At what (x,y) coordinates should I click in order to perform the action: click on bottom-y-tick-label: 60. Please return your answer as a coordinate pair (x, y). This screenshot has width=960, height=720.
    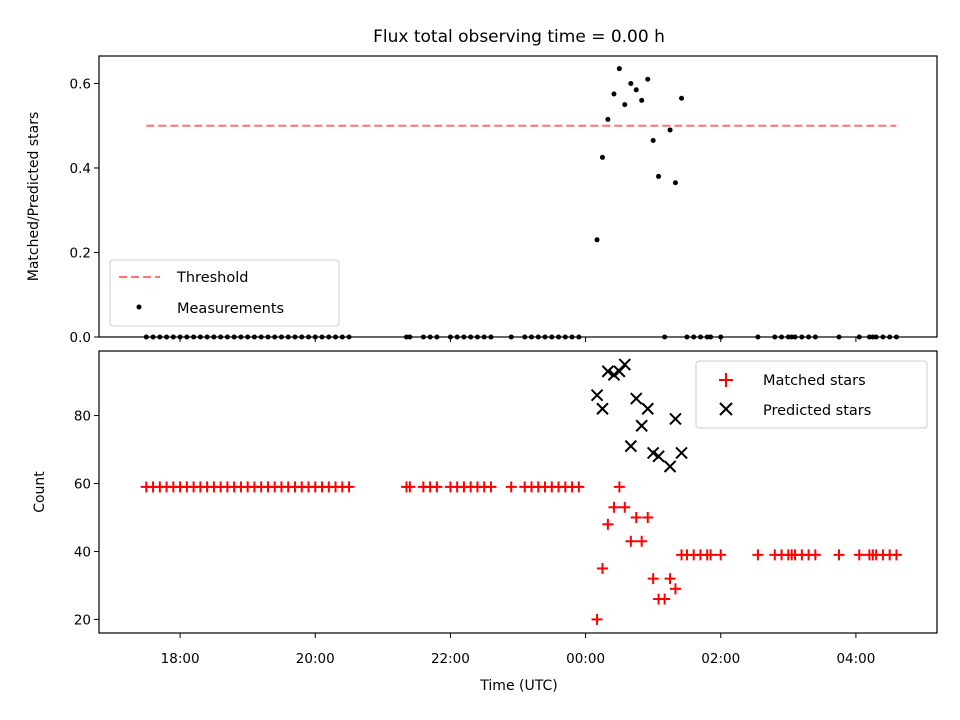
    Looking at the image, I should click on (82, 485).